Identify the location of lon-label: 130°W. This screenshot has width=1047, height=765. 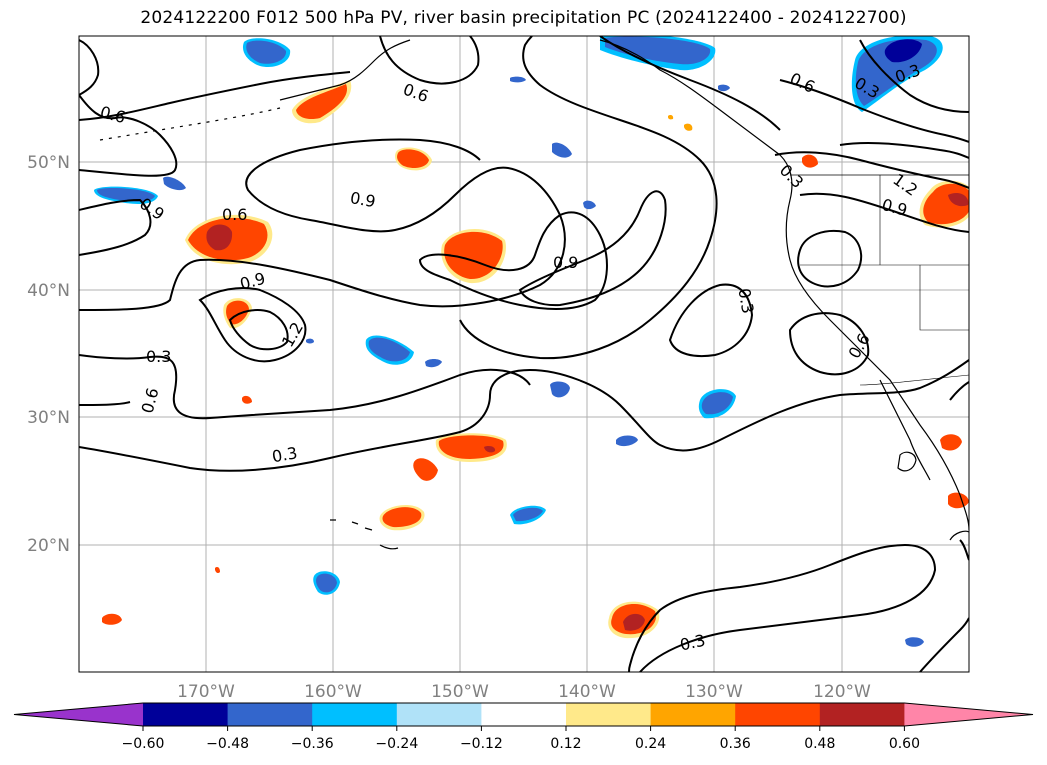
(714, 692).